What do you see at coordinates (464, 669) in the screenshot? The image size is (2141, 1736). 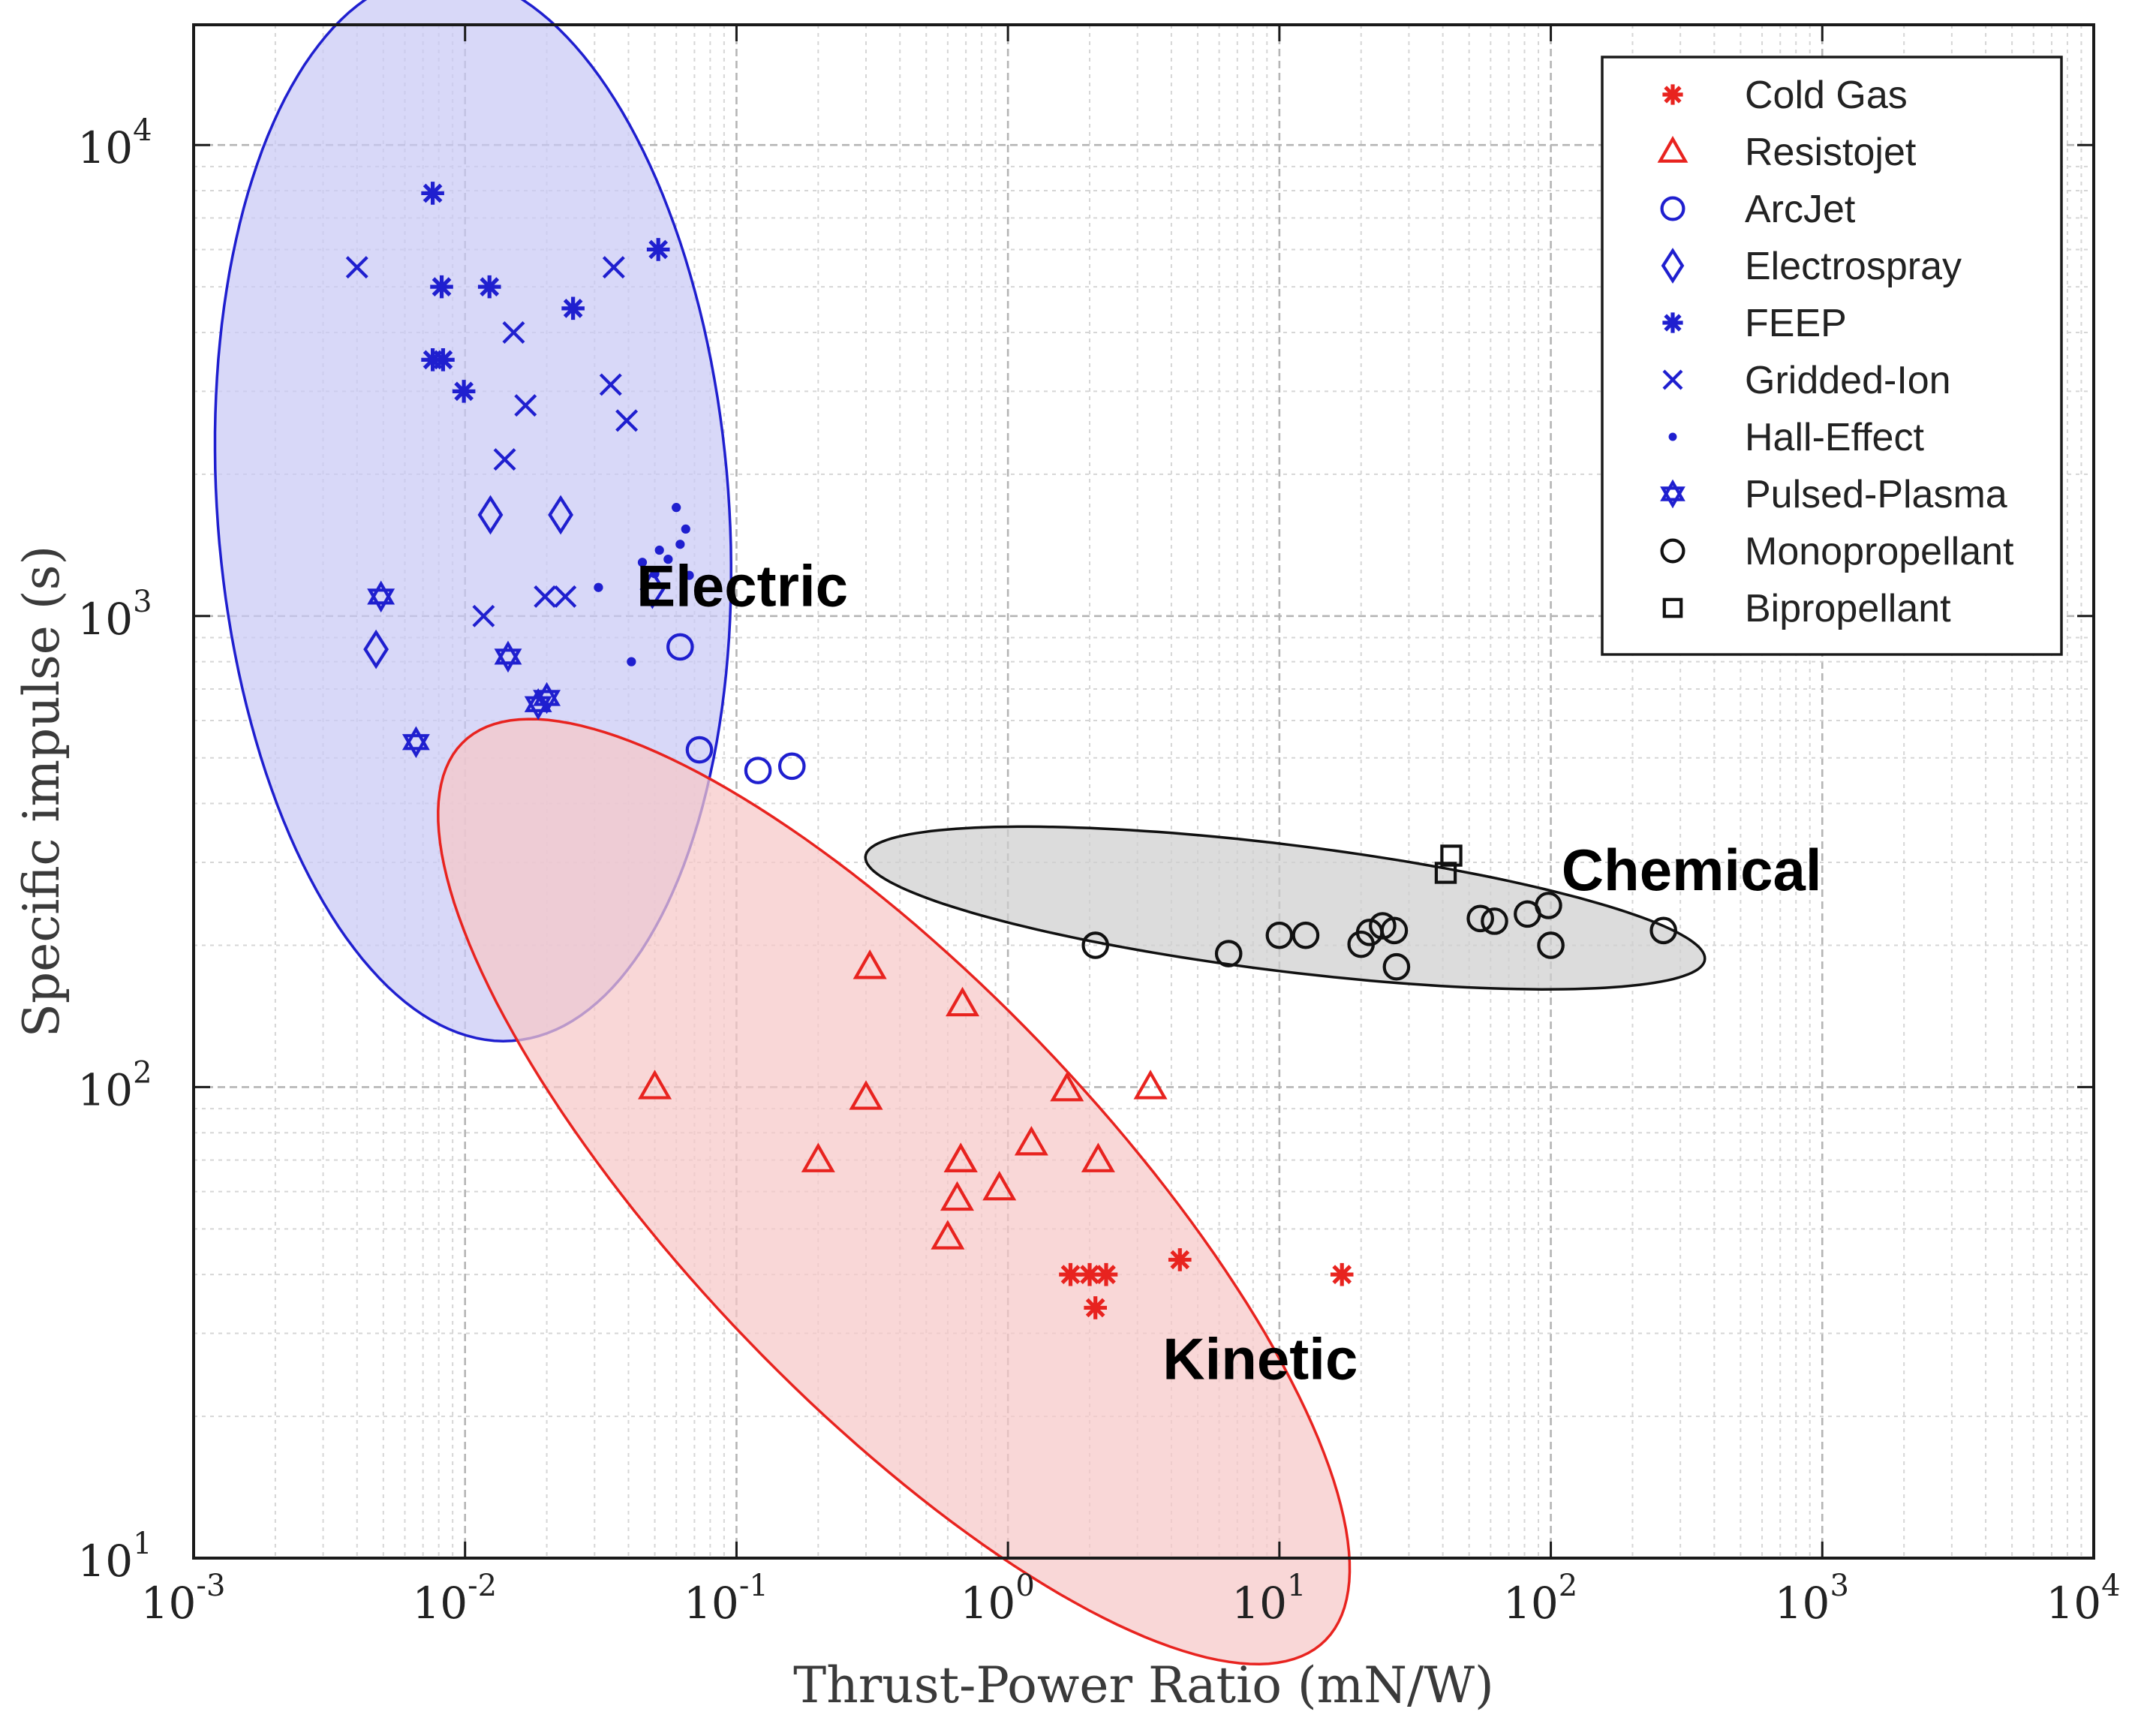 I see `series-pulsed-plasma` at bounding box center [464, 669].